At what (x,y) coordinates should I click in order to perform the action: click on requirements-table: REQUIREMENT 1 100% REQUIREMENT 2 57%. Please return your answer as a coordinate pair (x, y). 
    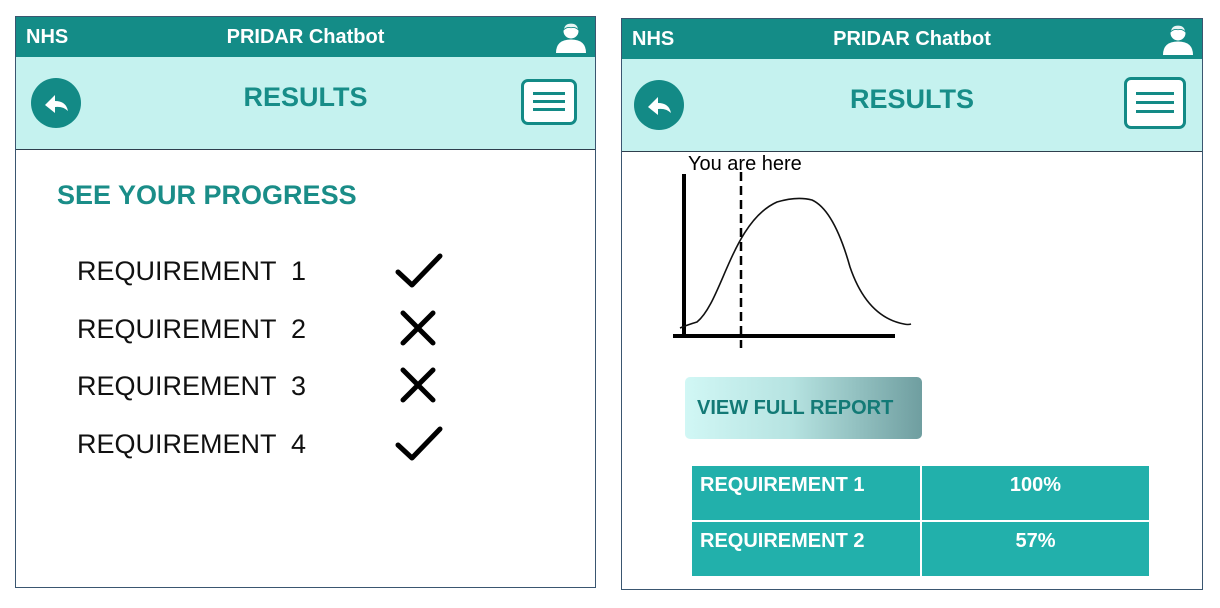
    Looking at the image, I should click on (920, 521).